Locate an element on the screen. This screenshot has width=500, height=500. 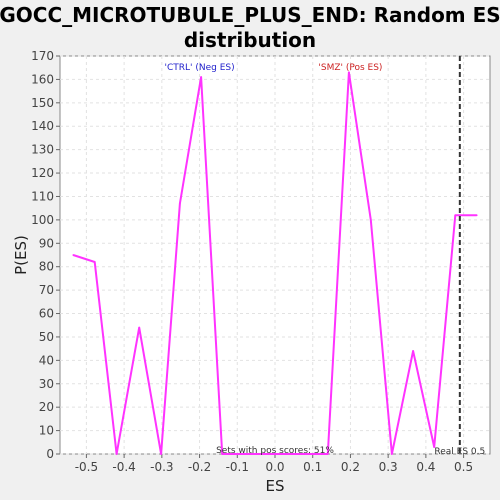
x-tick-label: -0.2 is located at coordinates (199, 467).